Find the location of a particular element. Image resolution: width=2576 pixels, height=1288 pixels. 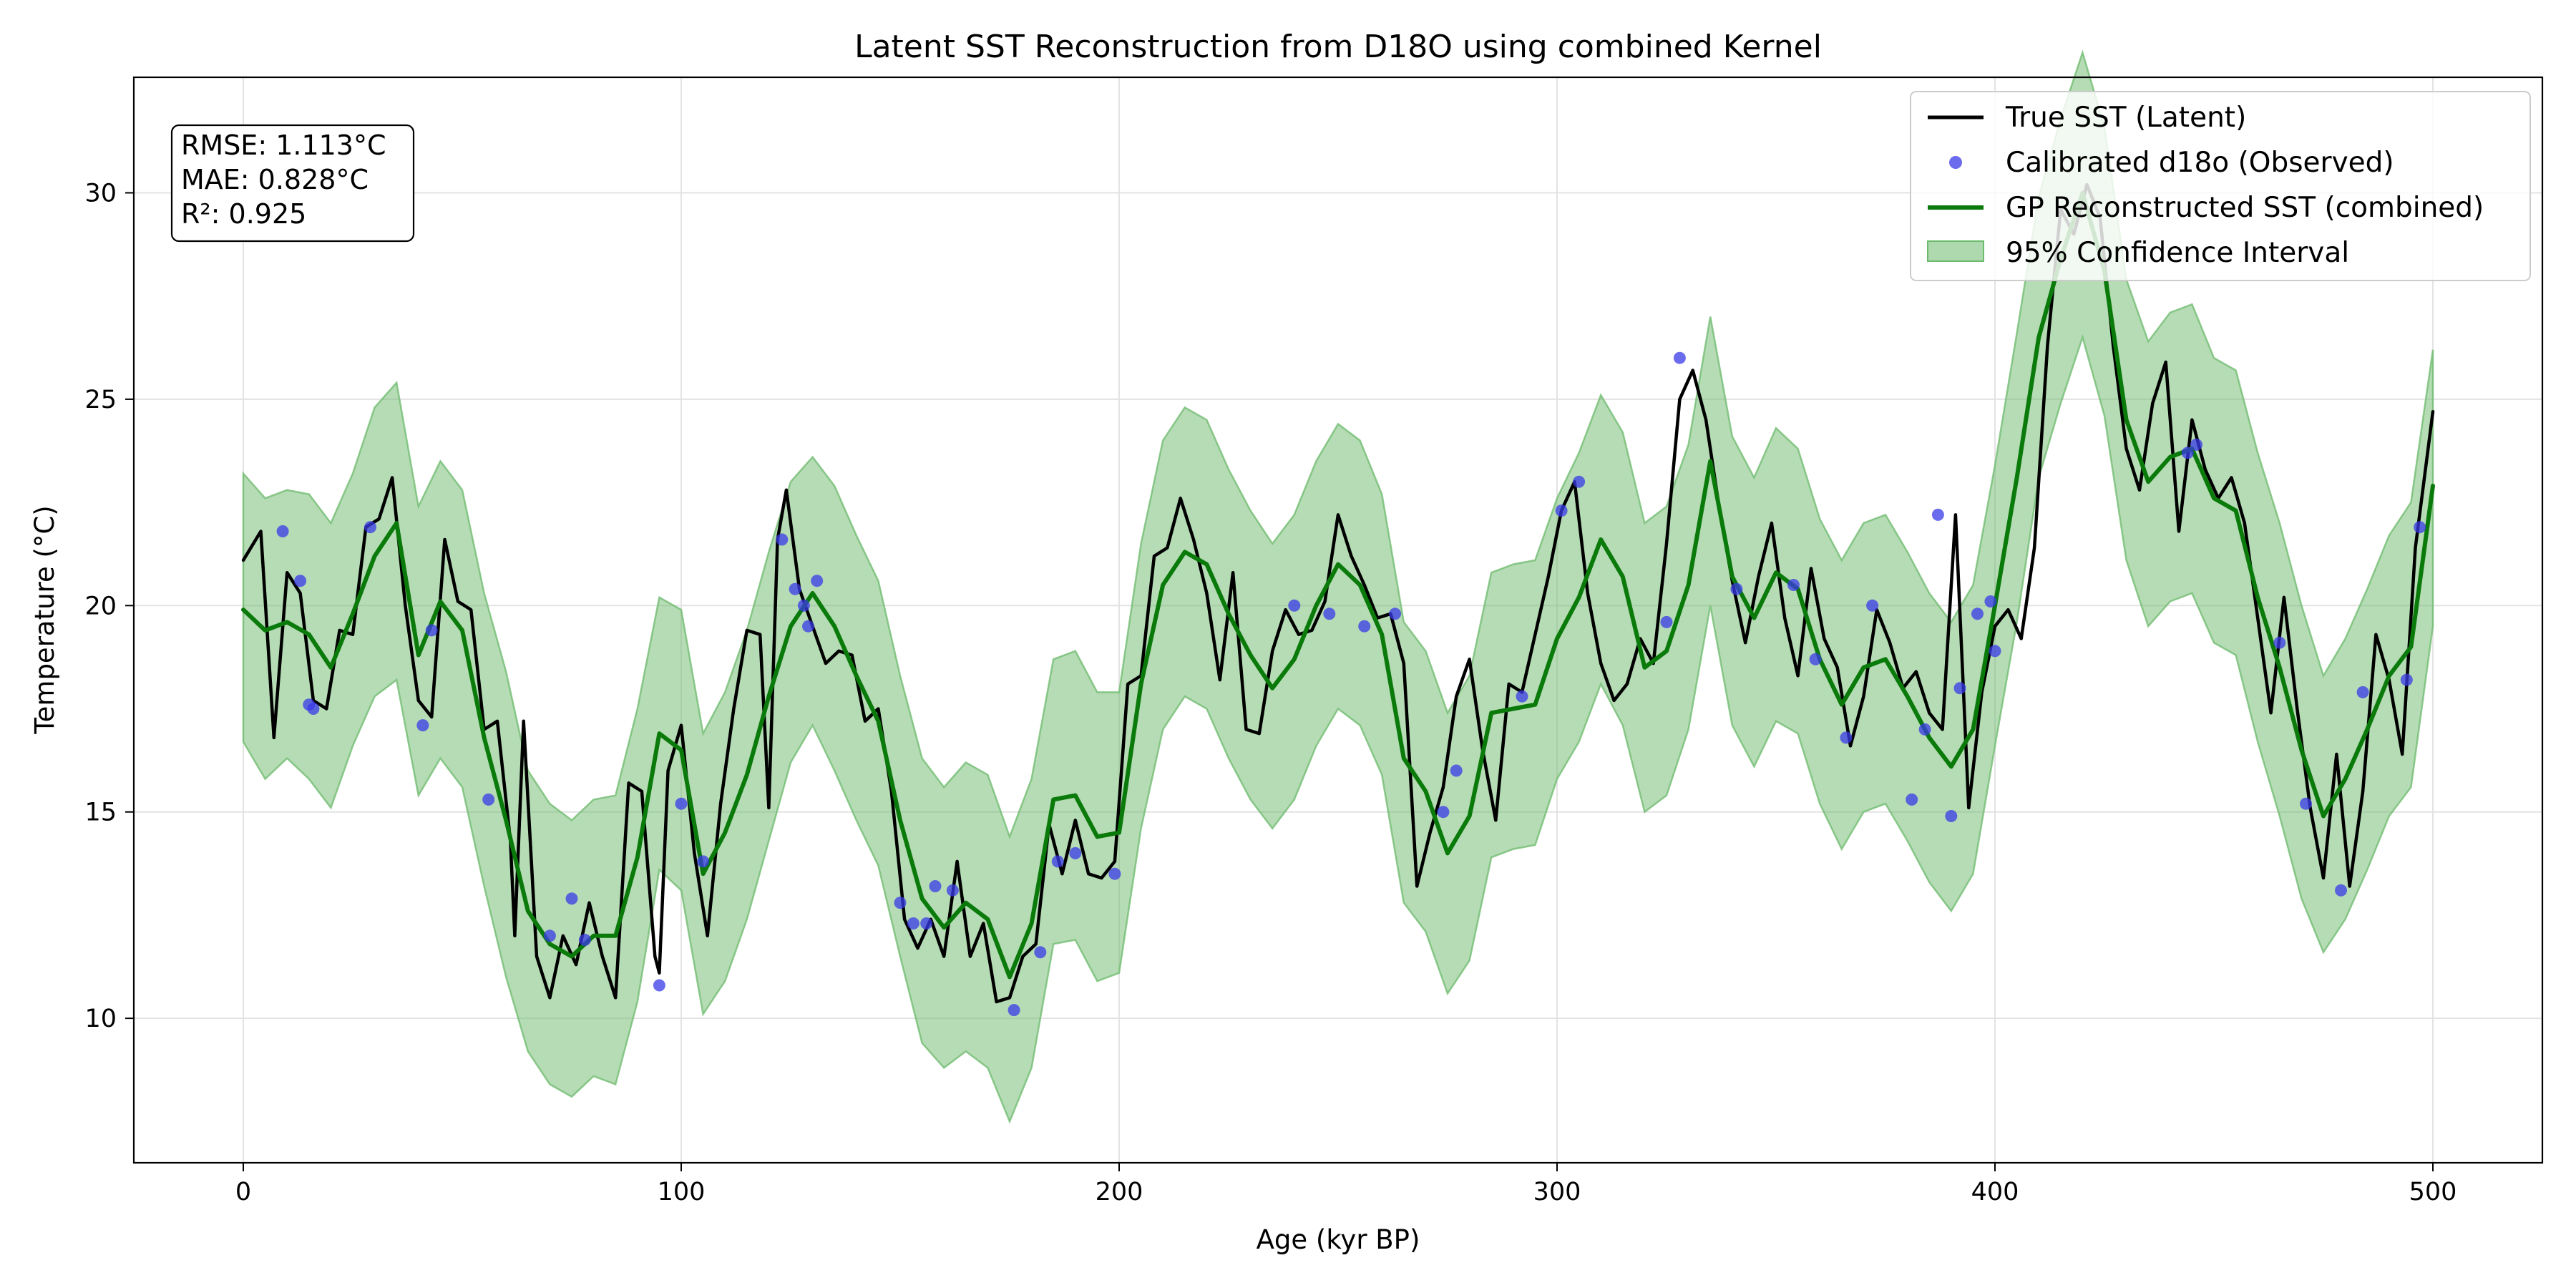

y-tick-label: 30 is located at coordinates (100, 194).